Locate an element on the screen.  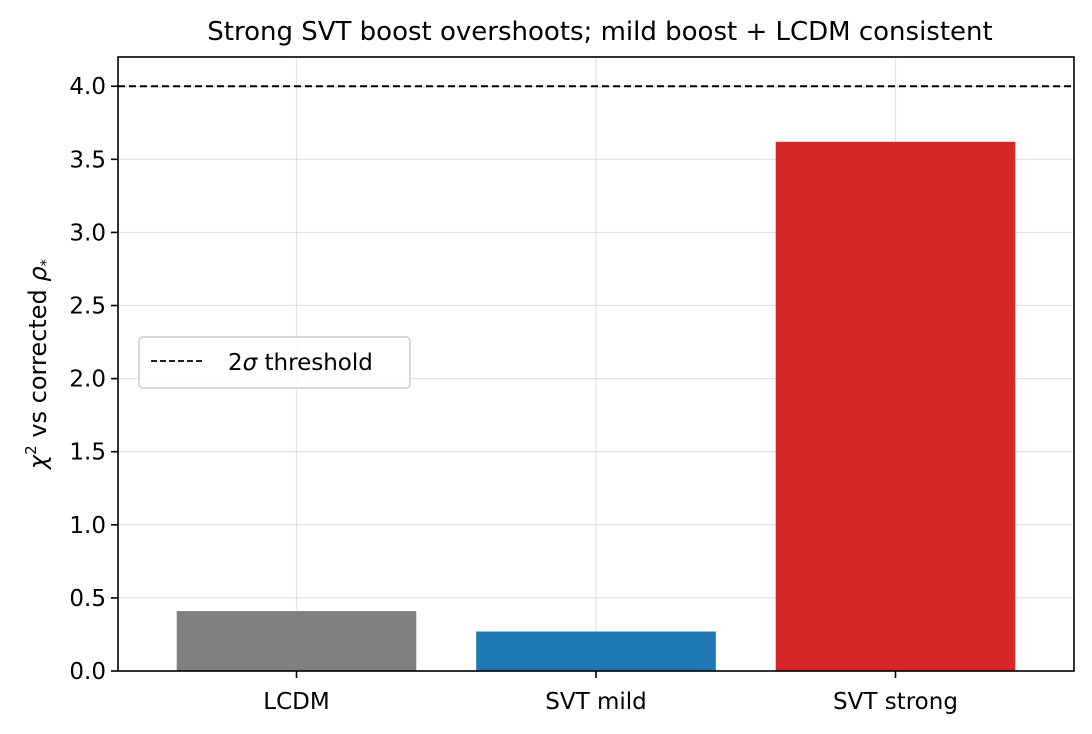
y-axis-label-rho: ρ is located at coordinates (38, 273).